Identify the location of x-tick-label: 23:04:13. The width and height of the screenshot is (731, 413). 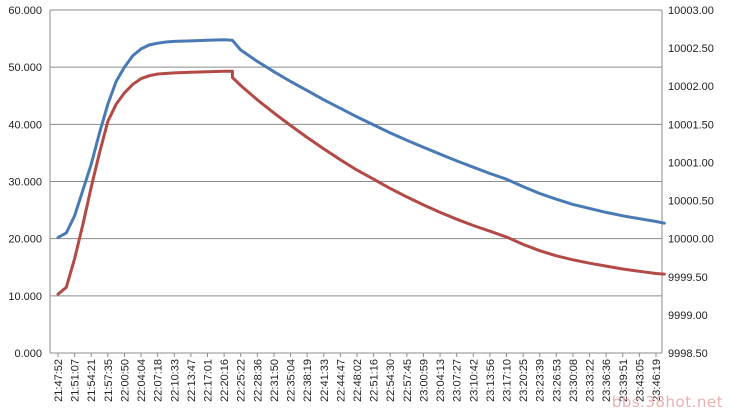
(441, 380).